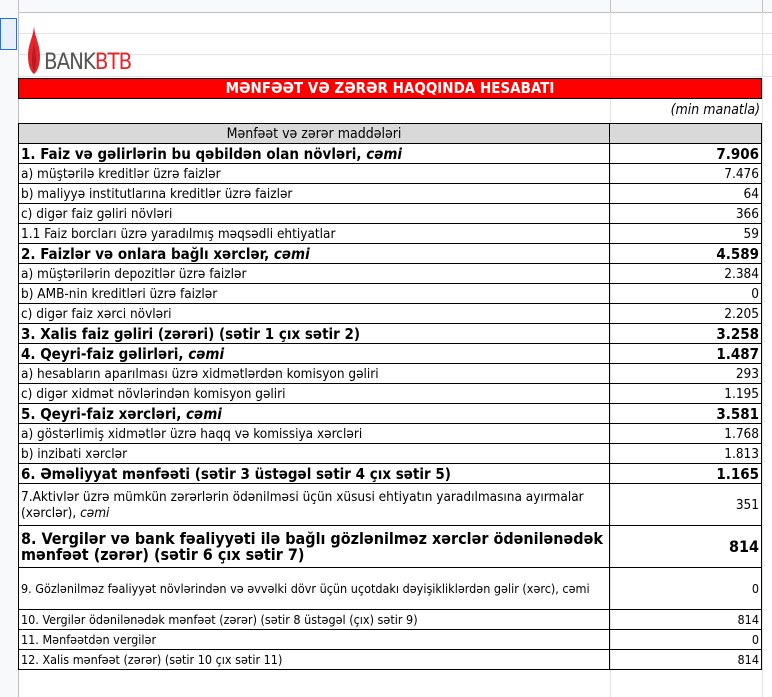 The height and width of the screenshot is (697, 772). I want to click on row-label-text: b) AMB-nin kreditləri üzrə faizlər, so click(119, 293).